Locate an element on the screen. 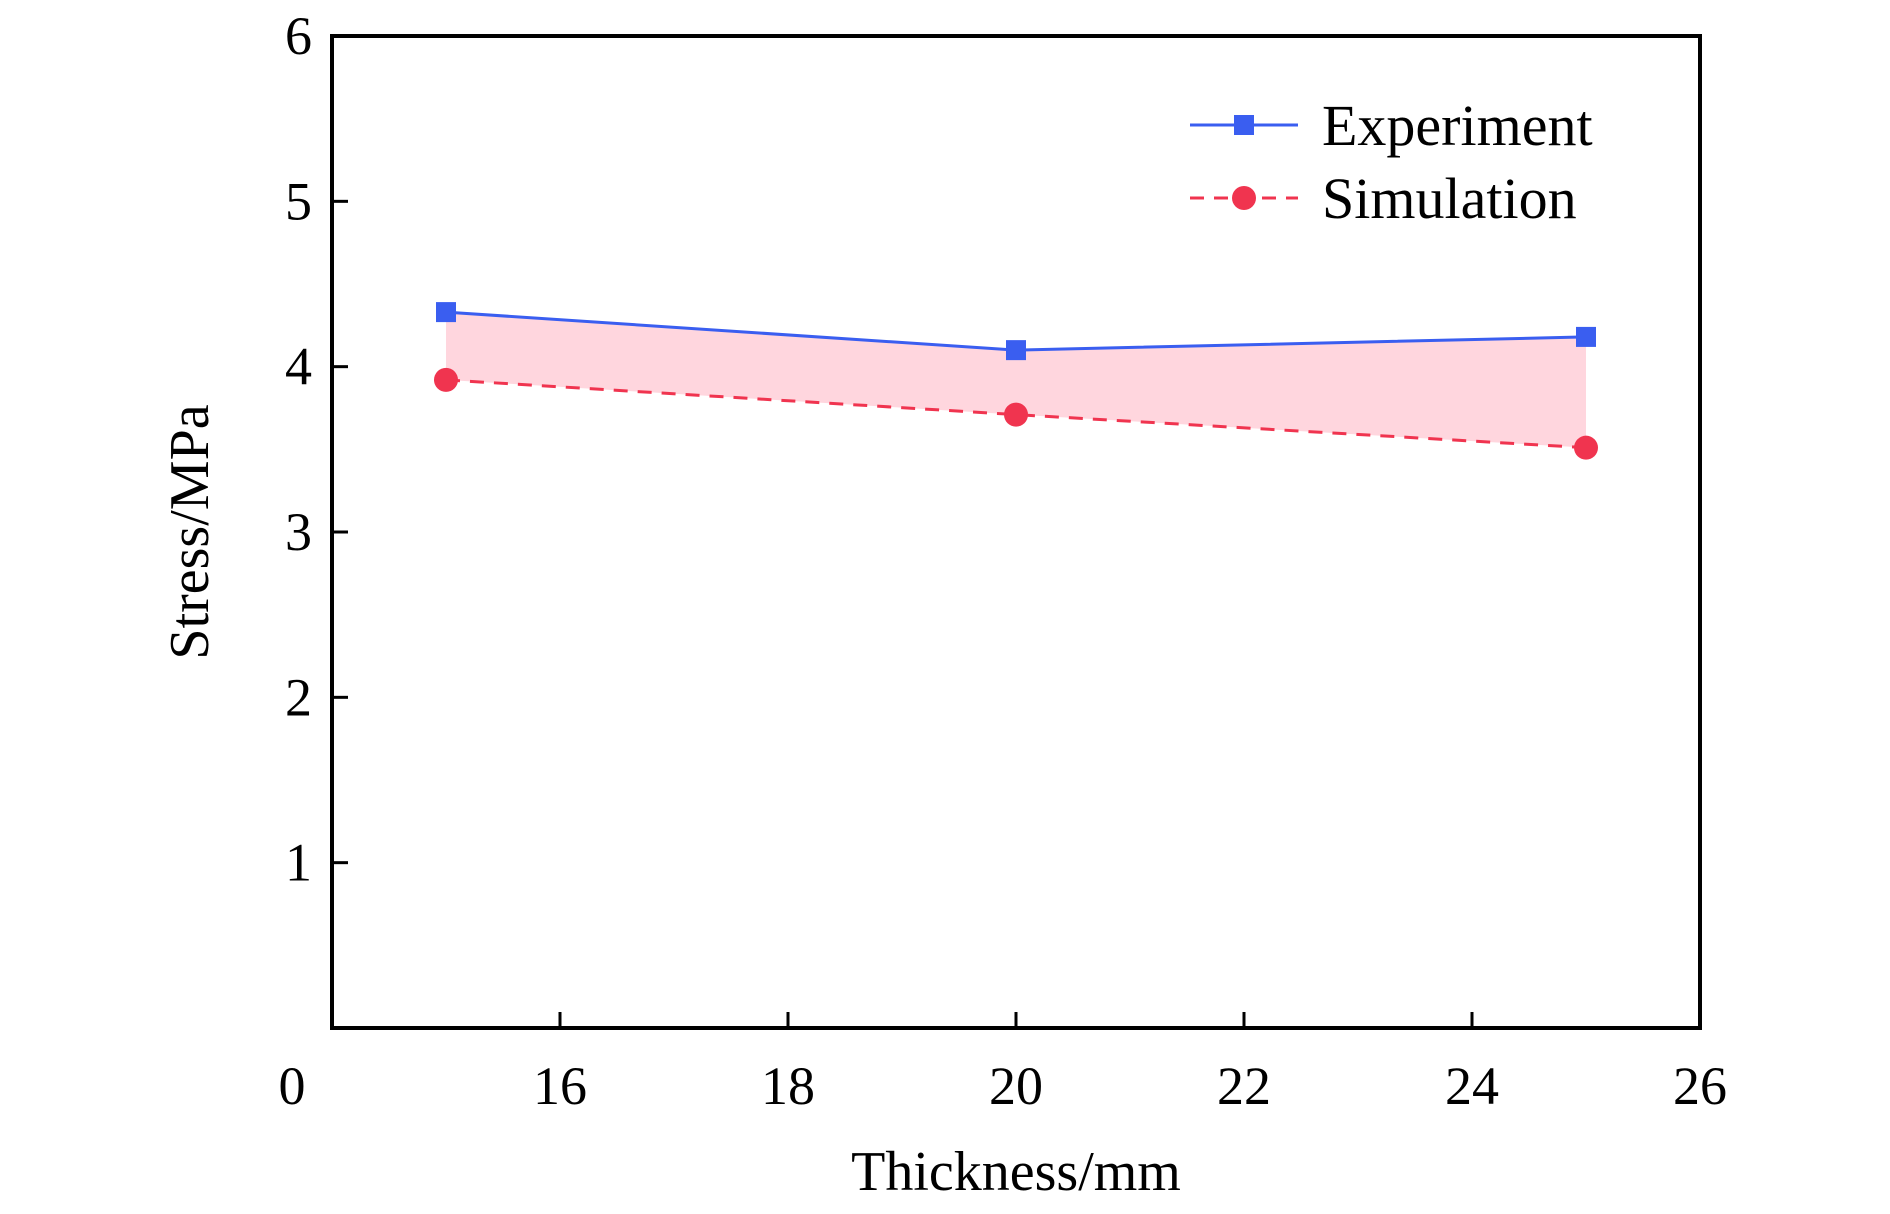 This screenshot has width=1890, height=1214. legend-label-experiment: Experiment is located at coordinates (1457, 125).